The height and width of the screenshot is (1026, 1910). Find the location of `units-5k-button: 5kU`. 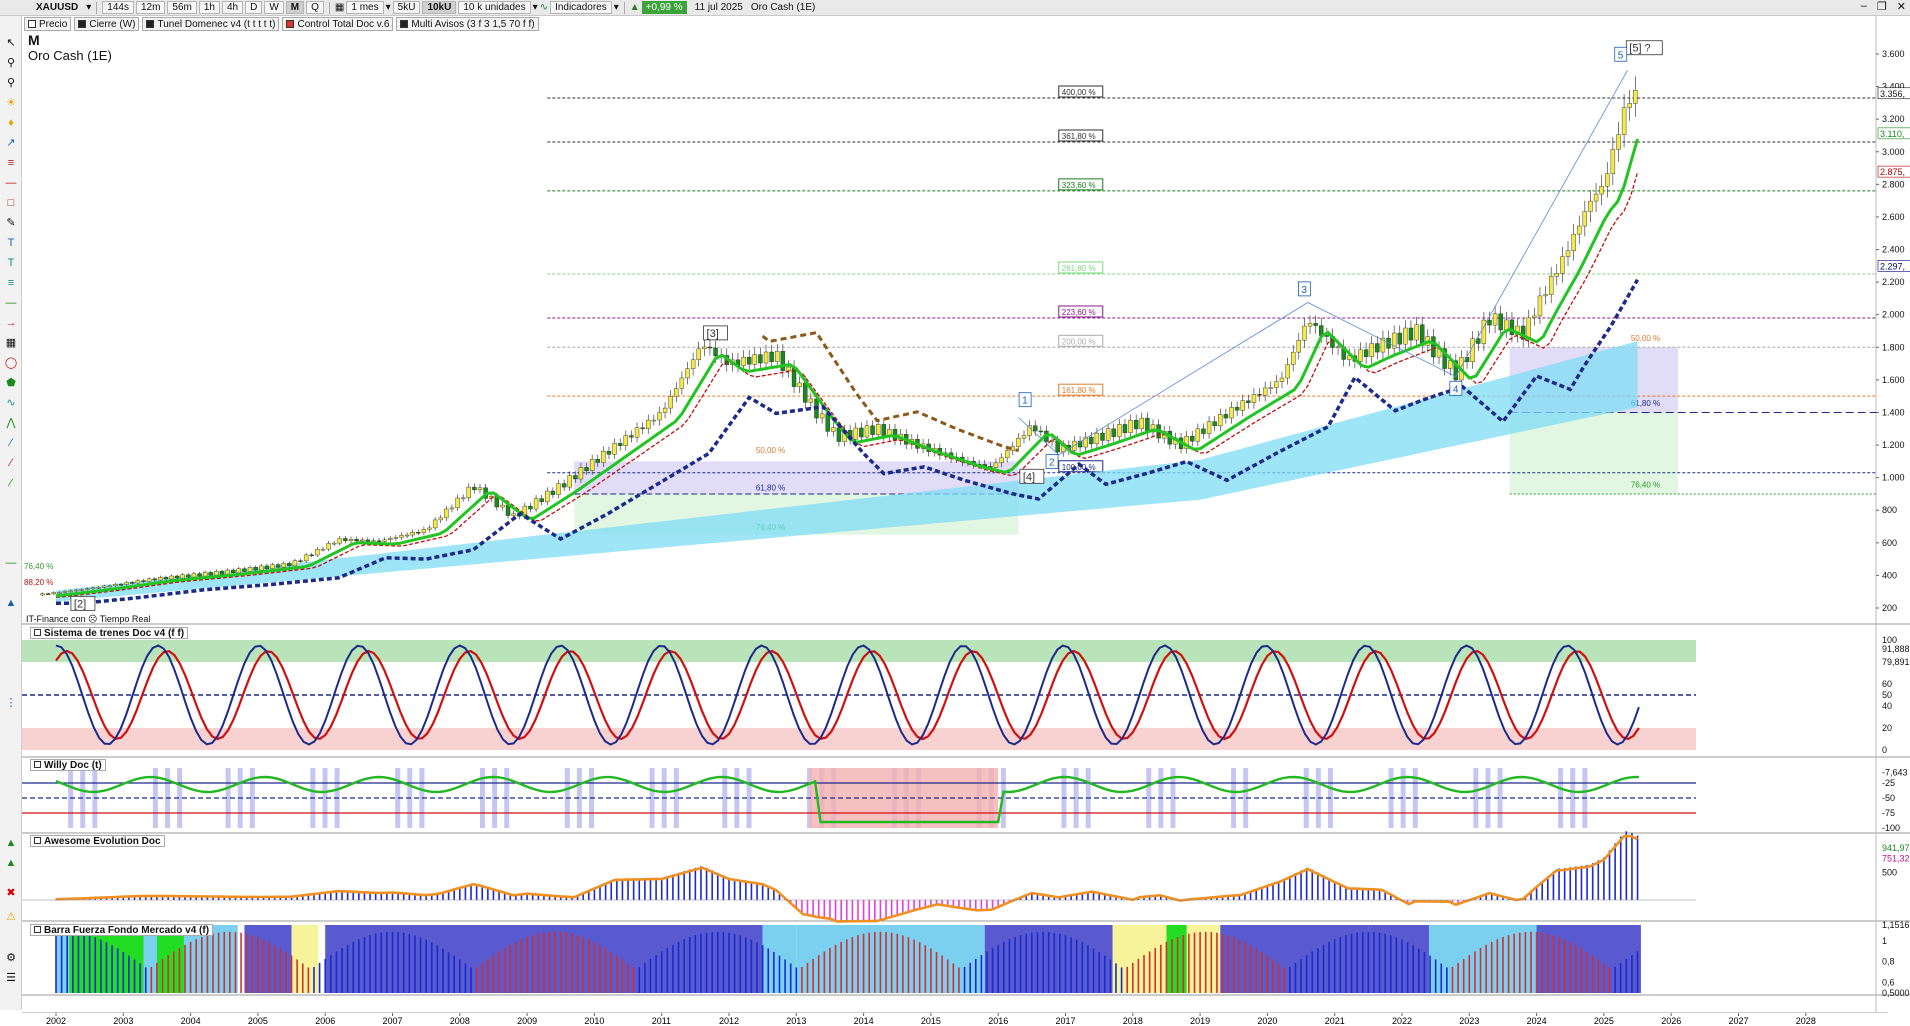

units-5k-button: 5kU is located at coordinates (406, 7).